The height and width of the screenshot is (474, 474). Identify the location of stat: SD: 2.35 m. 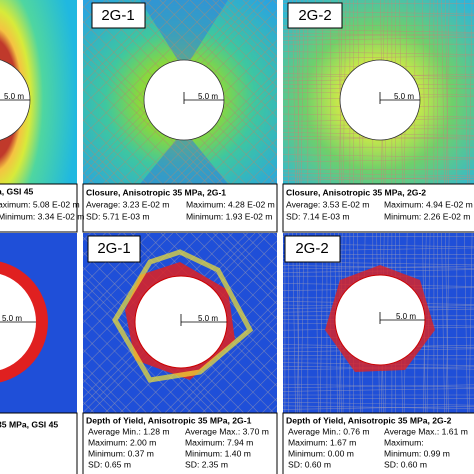
(206, 464).